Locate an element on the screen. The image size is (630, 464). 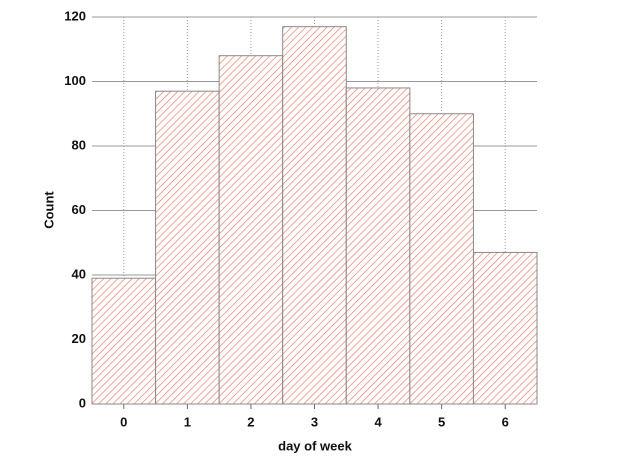
x-tick-label: 3 is located at coordinates (314, 421).